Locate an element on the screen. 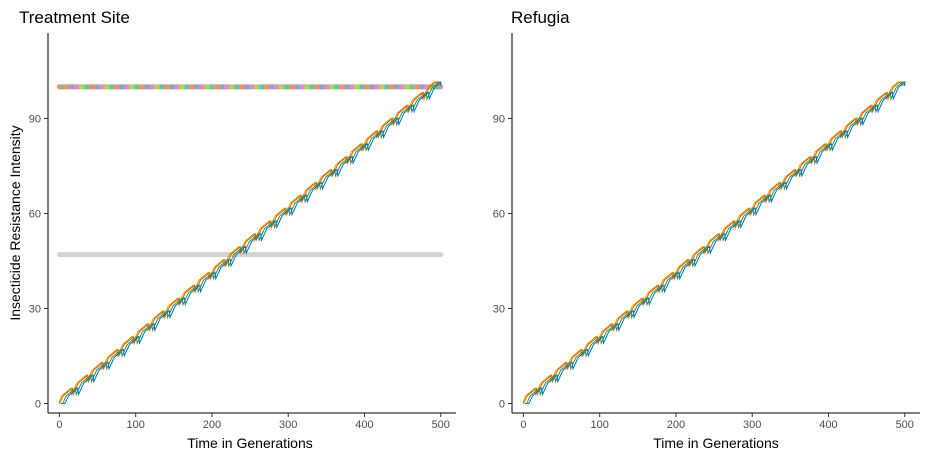  y-axis-label: Insecticide Resistance Intensity is located at coordinates (15, 222).